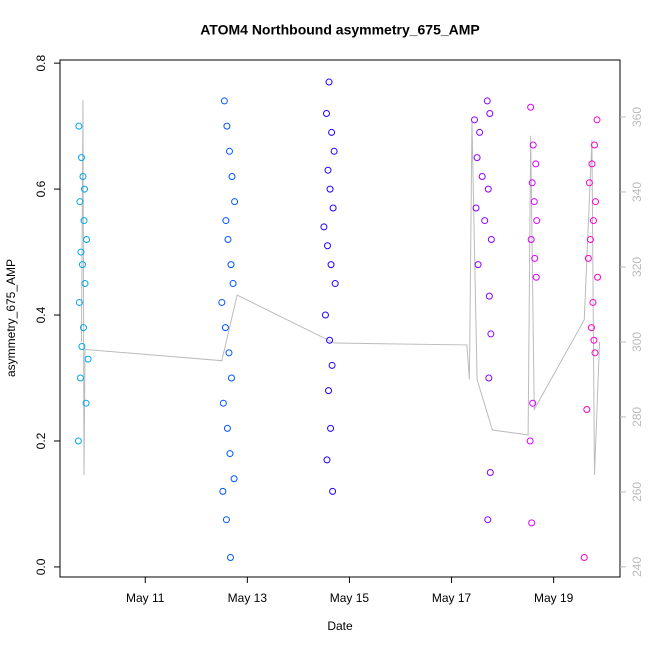  Describe the element at coordinates (637, 192) in the screenshot. I see `y2-tick-label: 340` at that location.